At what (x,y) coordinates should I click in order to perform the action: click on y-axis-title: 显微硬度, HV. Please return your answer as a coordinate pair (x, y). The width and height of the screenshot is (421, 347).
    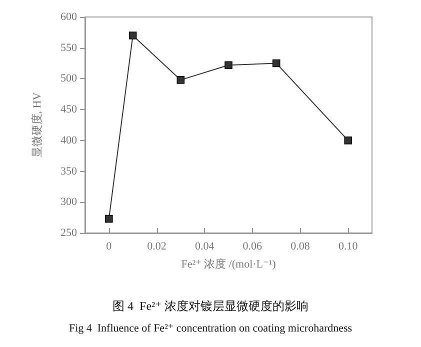
    Looking at the image, I should click on (37, 125).